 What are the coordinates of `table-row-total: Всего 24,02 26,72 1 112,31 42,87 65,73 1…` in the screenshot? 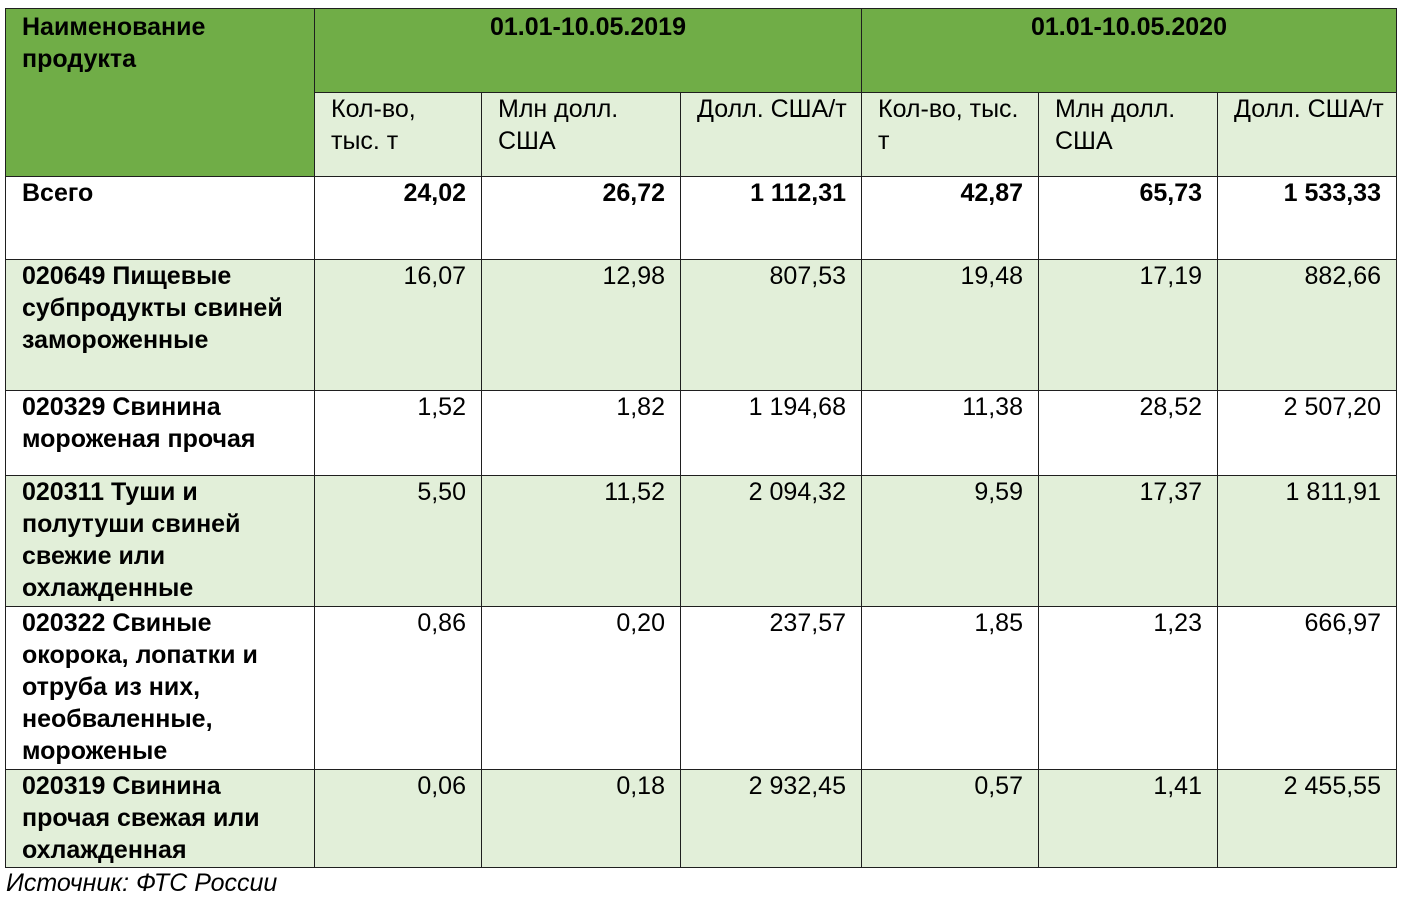 It's located at (701, 218).